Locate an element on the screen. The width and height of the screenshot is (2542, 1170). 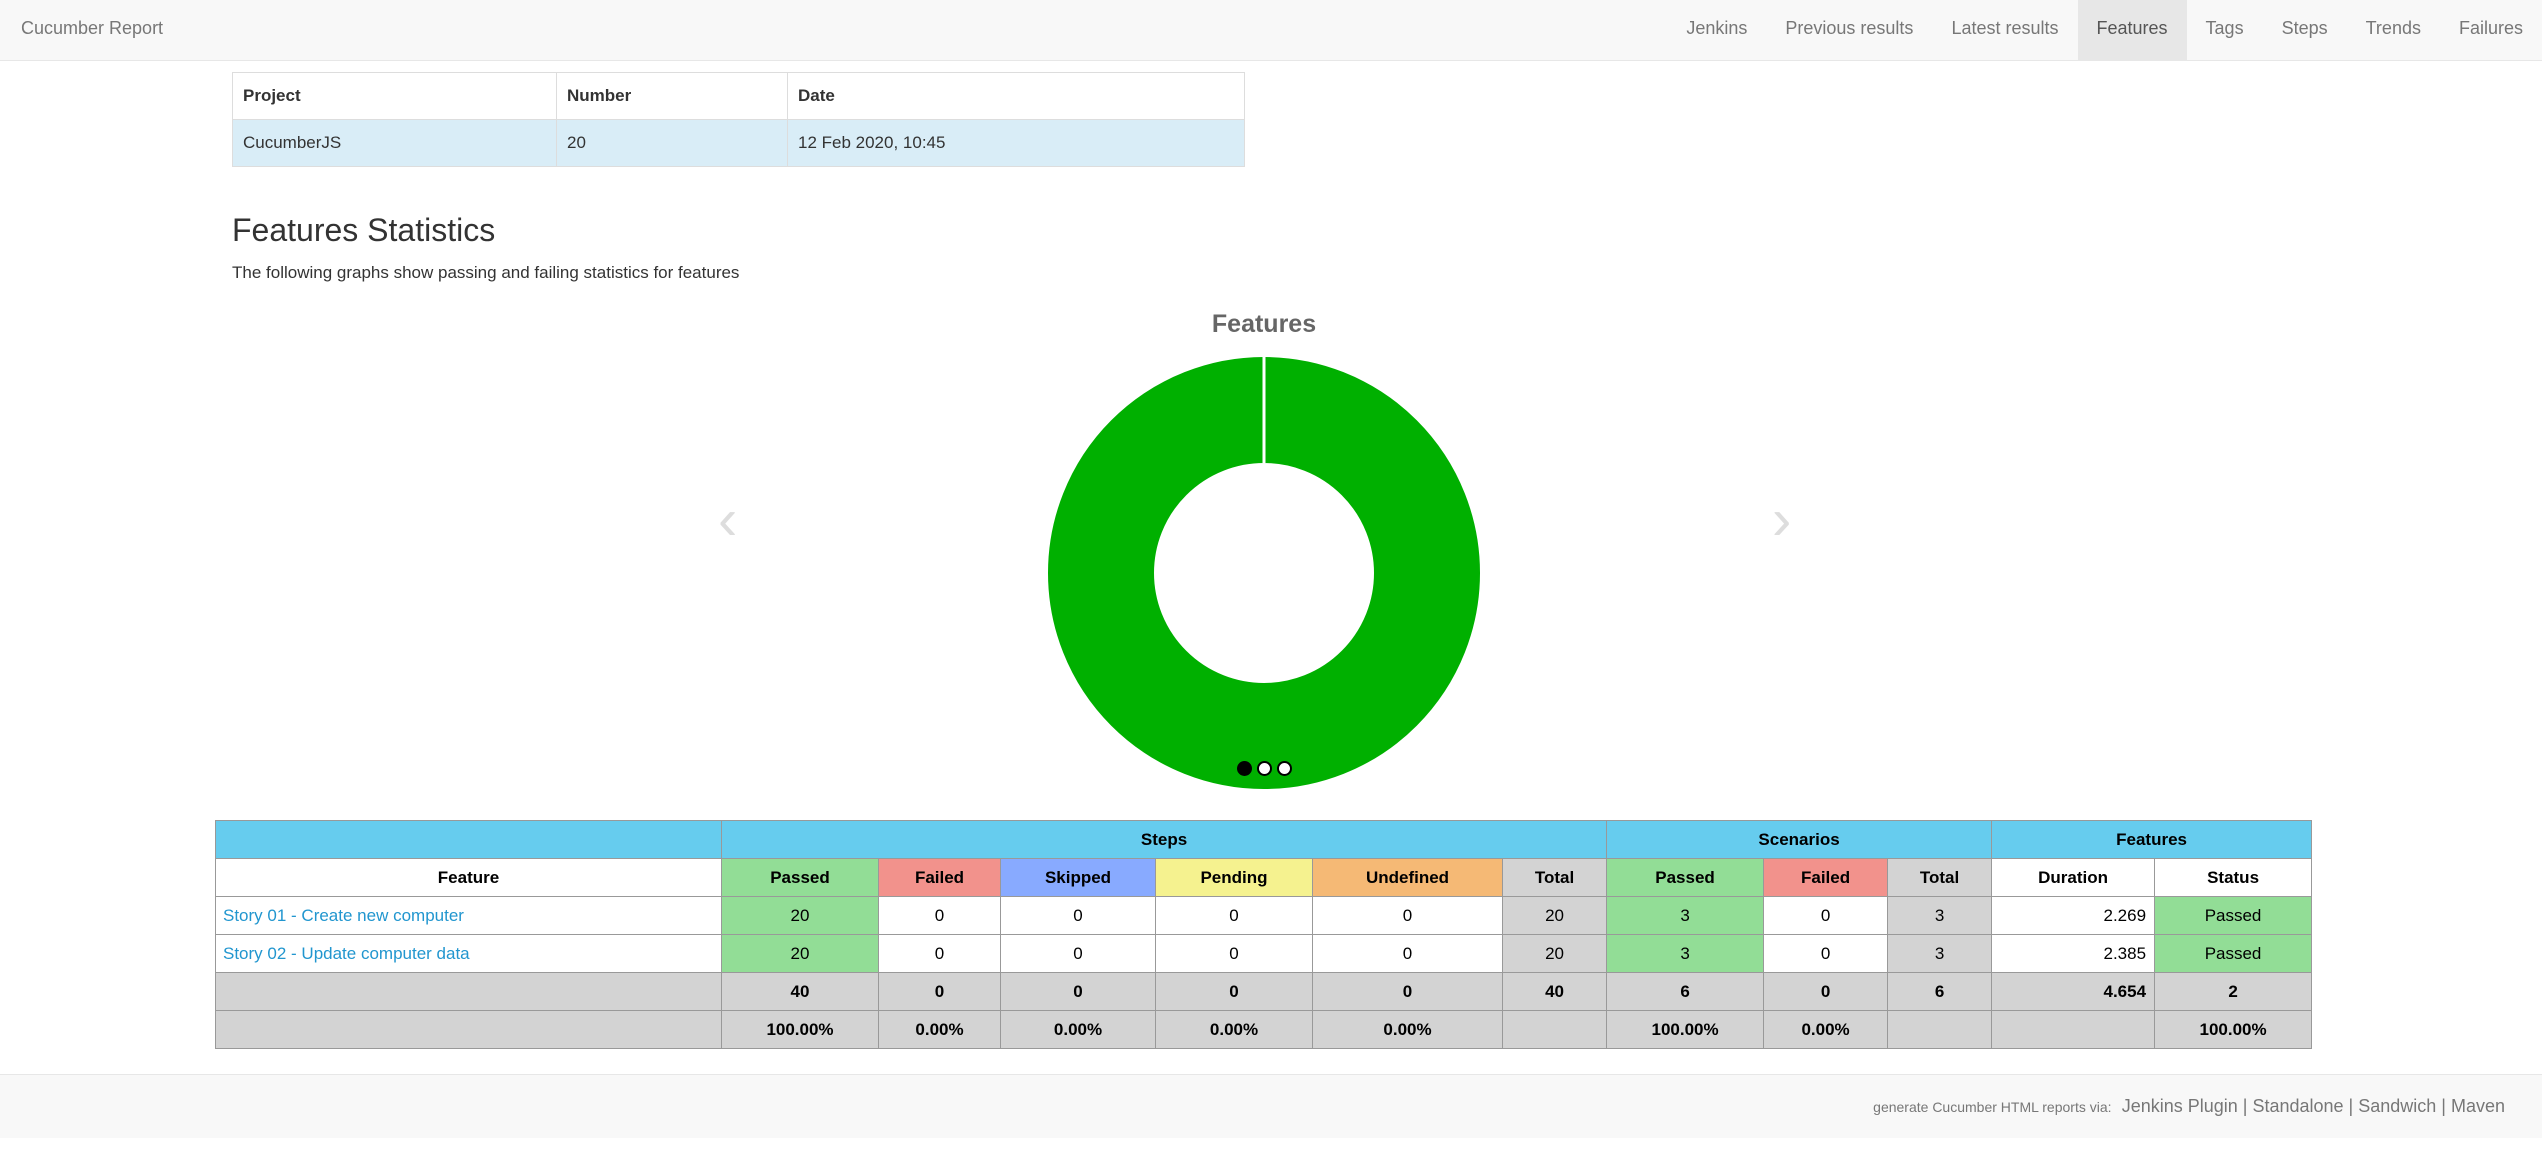
col-scenarios-passed: Passed is located at coordinates (1685, 877).